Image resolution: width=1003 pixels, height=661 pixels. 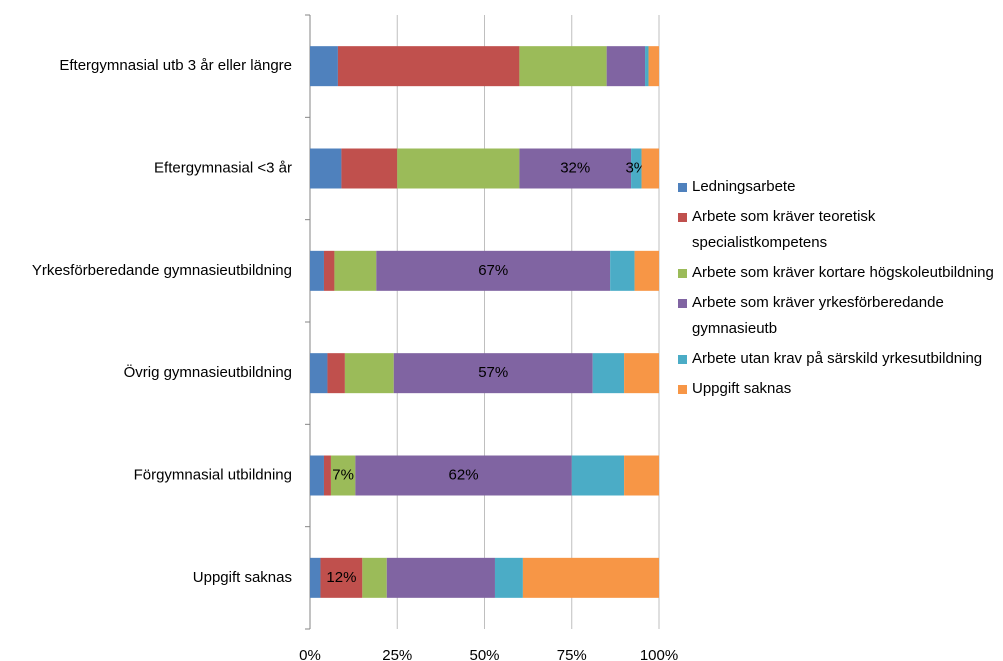 What do you see at coordinates (484, 654) in the screenshot?
I see `x-tick-label: 50%` at bounding box center [484, 654].